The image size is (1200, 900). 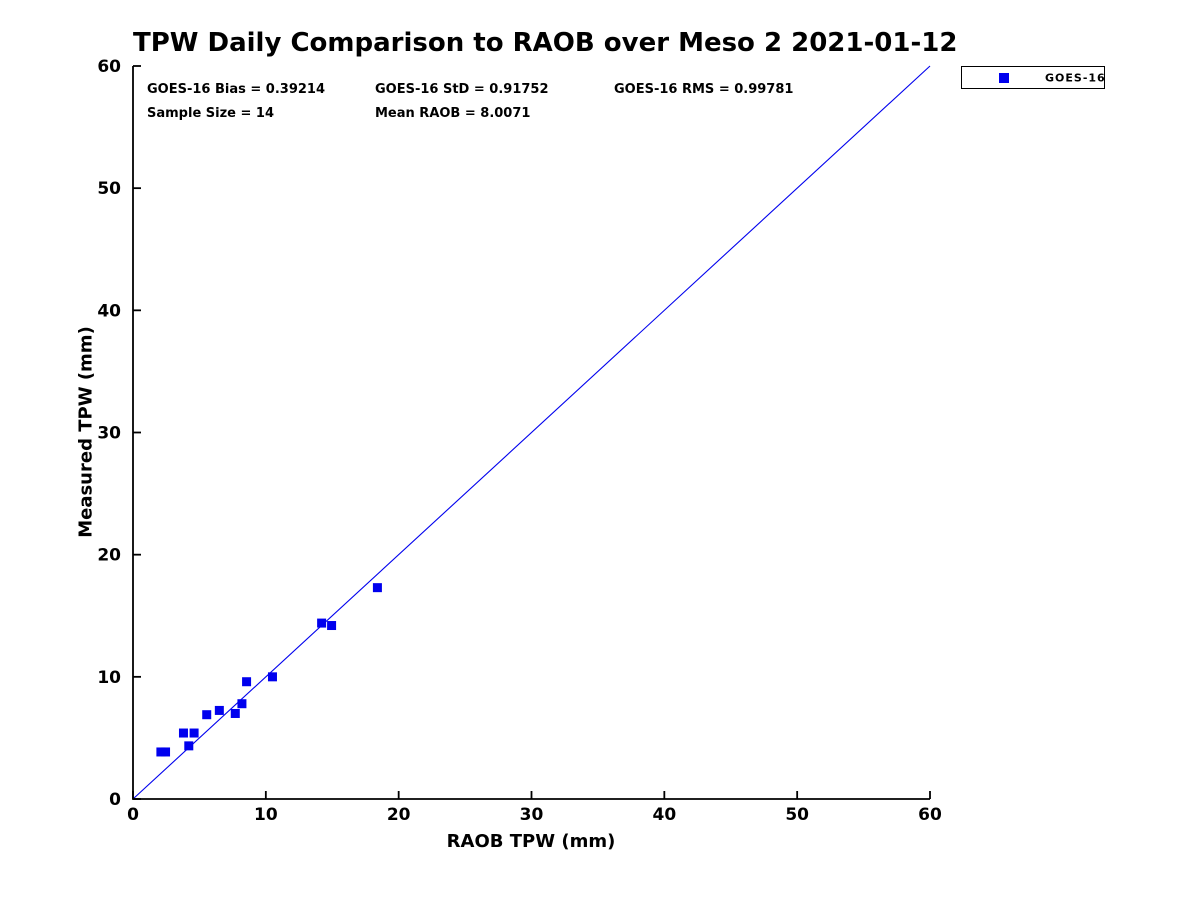 I want to click on y-tick-label: 30, so click(x=109, y=434).